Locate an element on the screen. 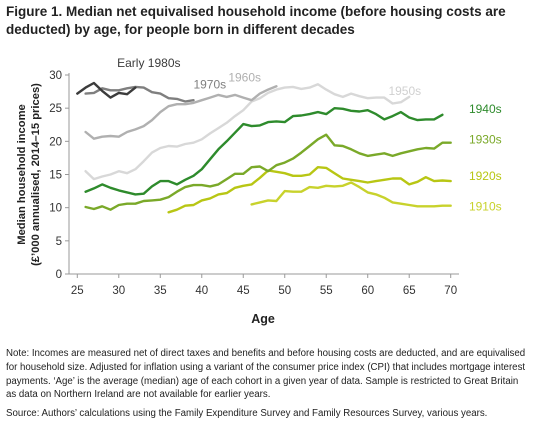 The height and width of the screenshot is (433, 535). series-label-1930s: 1930s is located at coordinates (485, 139).